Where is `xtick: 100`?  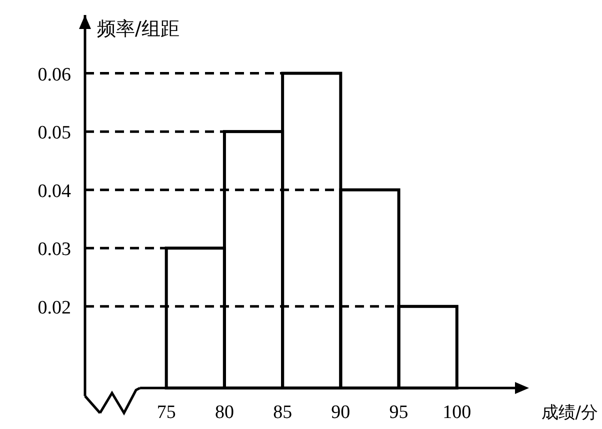 xtick: 100 is located at coordinates (457, 412).